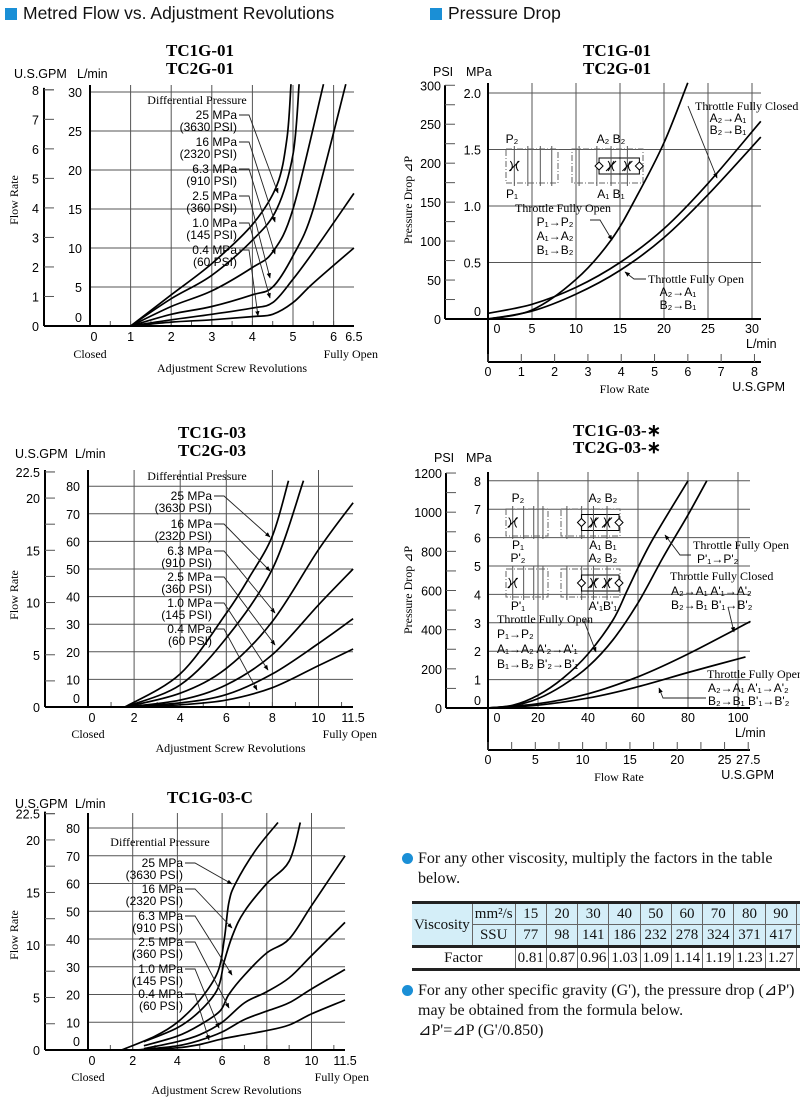 The image size is (800, 1101). What do you see at coordinates (35, 238) in the screenshot?
I see `gpm-tick-label: 3` at bounding box center [35, 238].